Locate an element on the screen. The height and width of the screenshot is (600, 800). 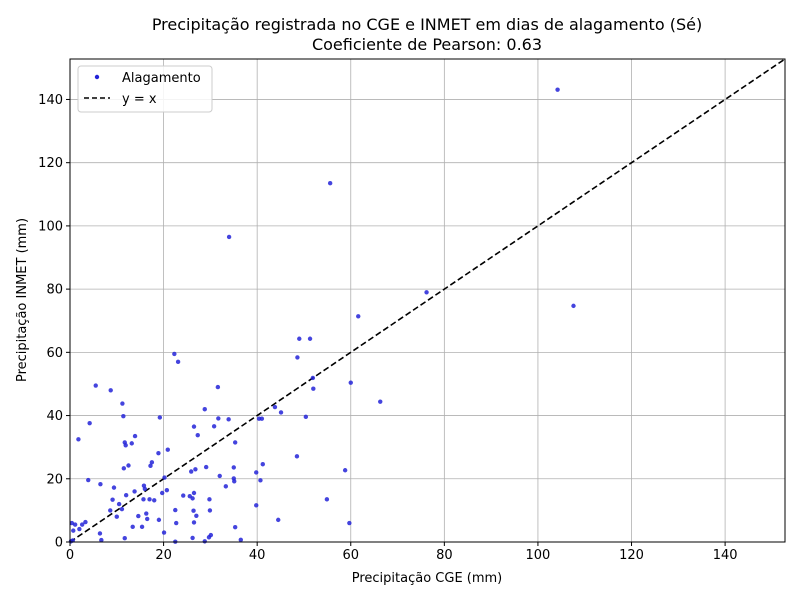
x-tick-label: 0 is located at coordinates (70, 555).